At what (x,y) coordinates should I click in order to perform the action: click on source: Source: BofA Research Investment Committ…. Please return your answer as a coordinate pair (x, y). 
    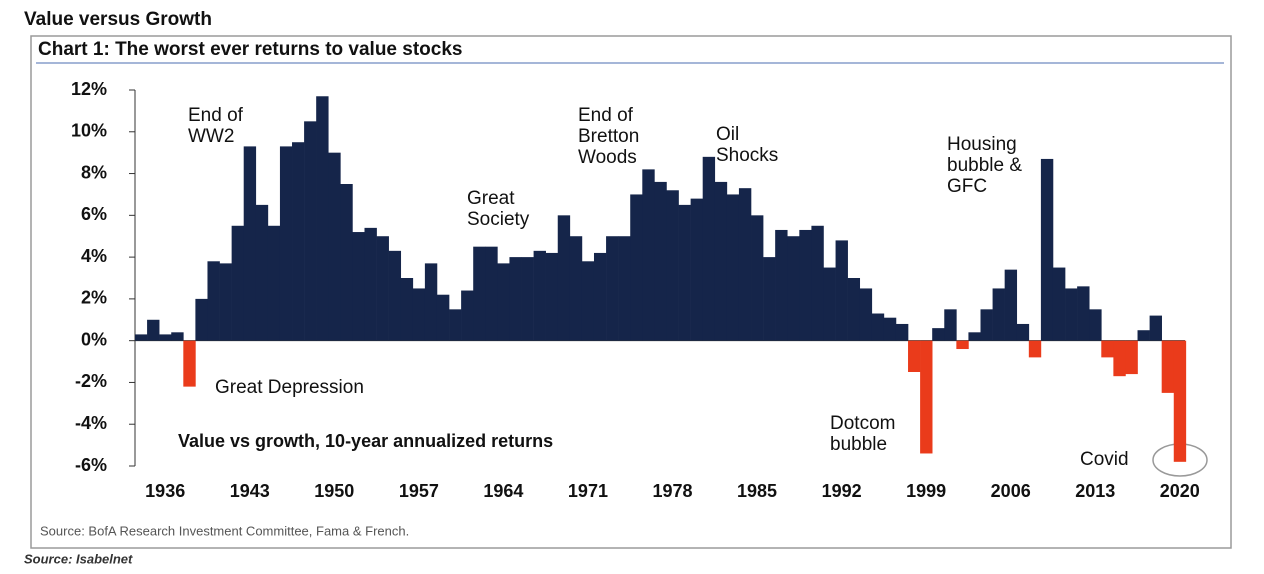
    Looking at the image, I should click on (224, 530).